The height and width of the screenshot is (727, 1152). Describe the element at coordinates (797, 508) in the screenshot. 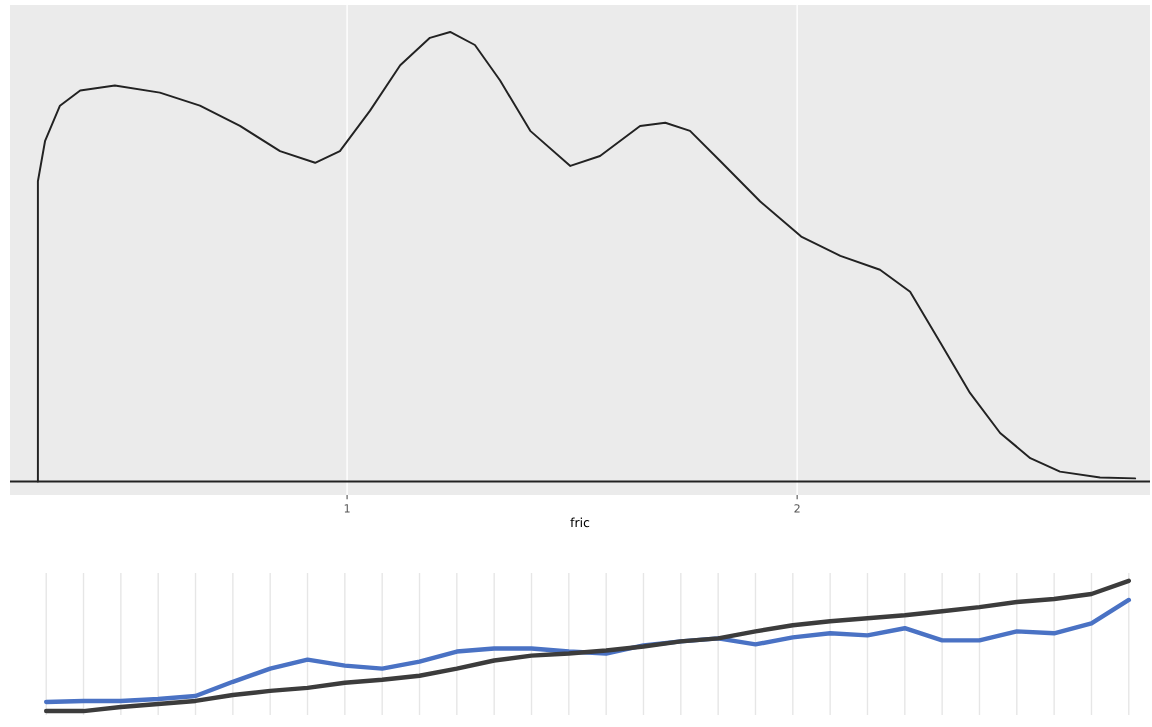

I see `x-tick-label: 2` at that location.